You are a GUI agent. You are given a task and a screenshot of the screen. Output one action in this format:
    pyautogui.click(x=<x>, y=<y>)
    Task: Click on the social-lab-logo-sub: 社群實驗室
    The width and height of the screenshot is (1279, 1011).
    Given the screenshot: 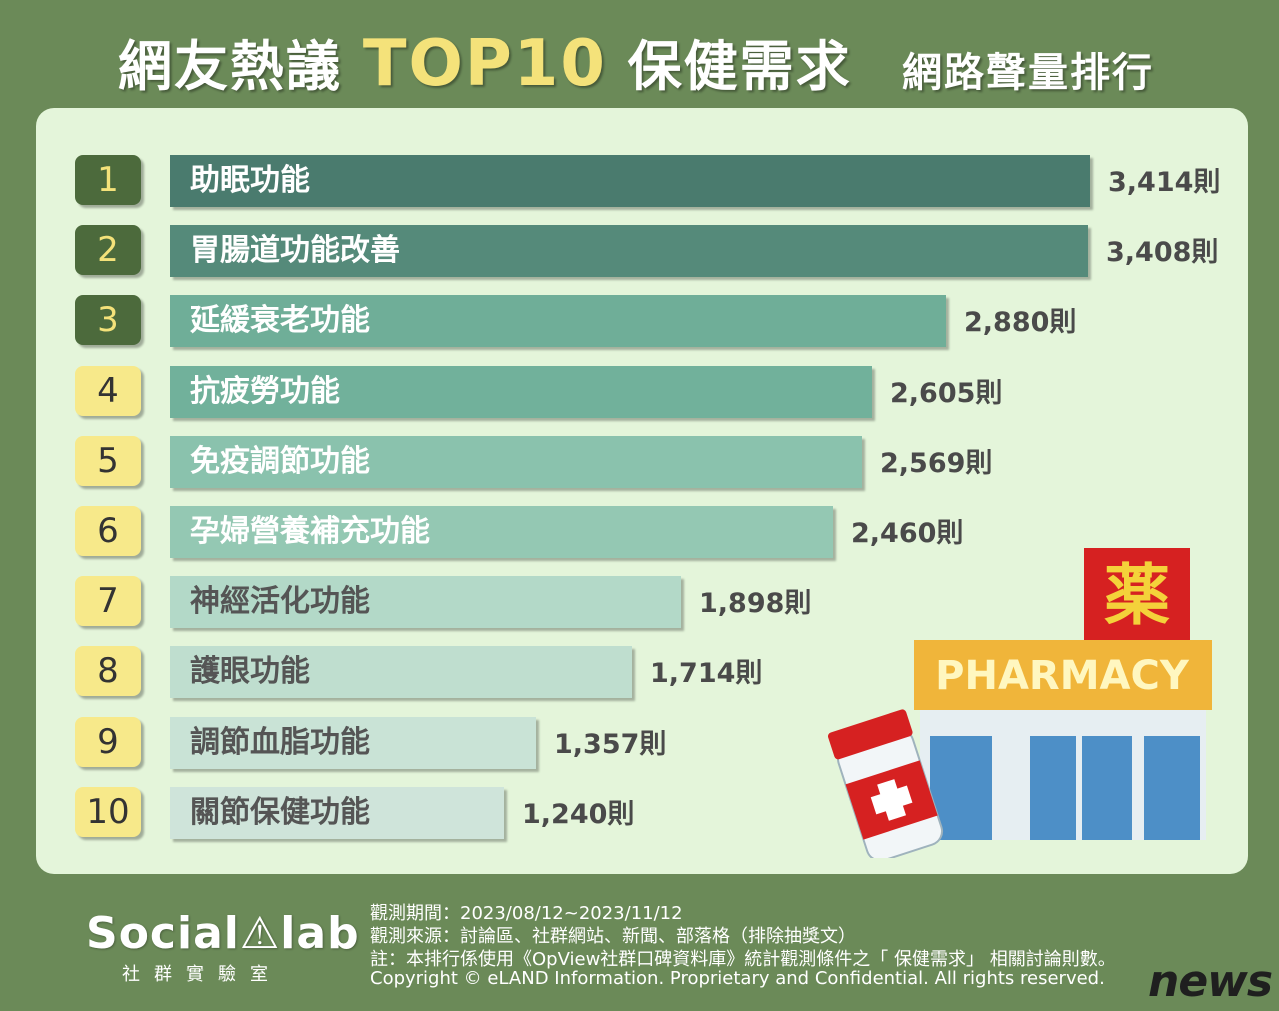 What is the action you would take?
    pyautogui.click(x=202, y=974)
    